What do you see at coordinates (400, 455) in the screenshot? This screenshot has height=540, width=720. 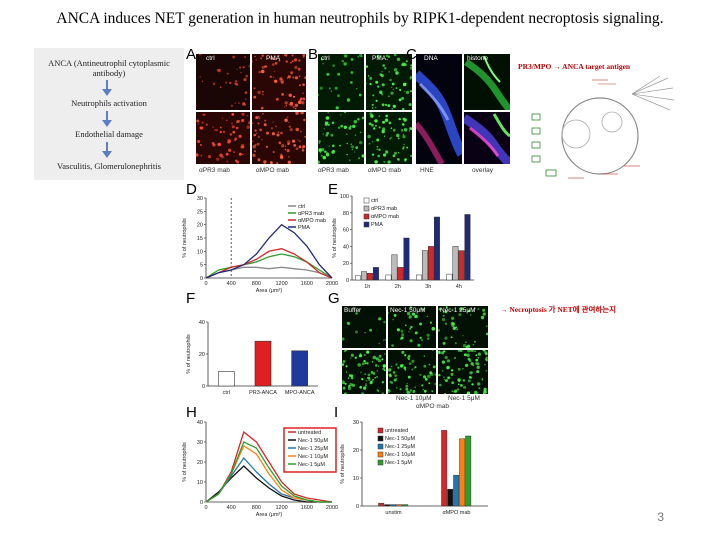 I see `legend-label: Nec-1 10μM` at bounding box center [400, 455].